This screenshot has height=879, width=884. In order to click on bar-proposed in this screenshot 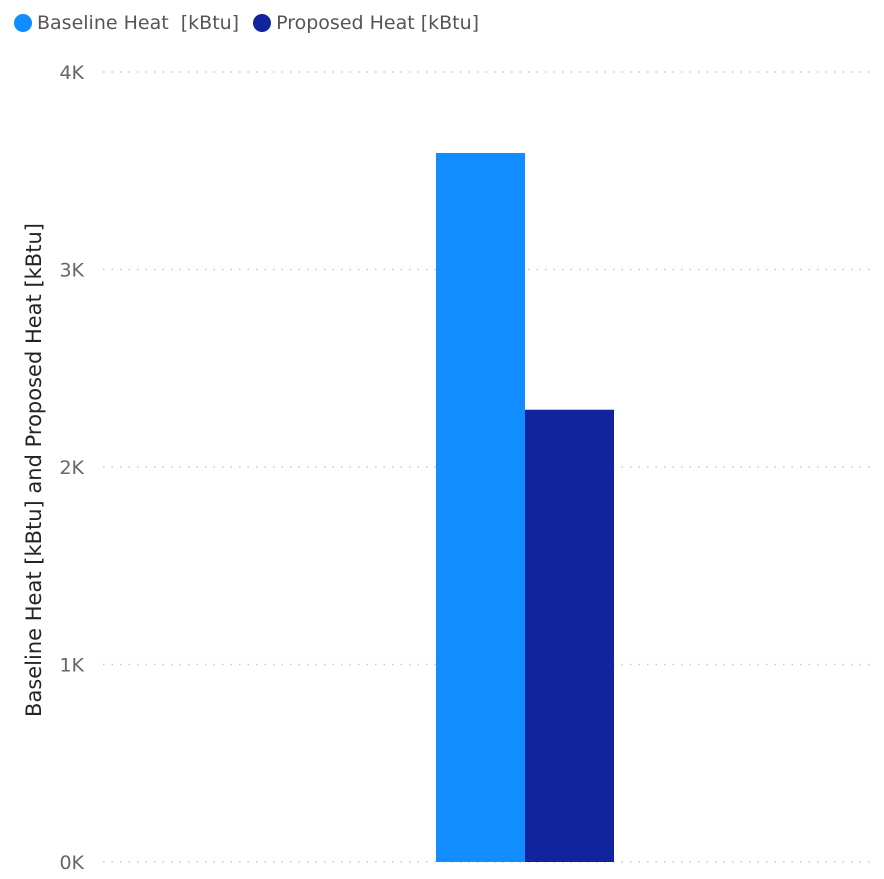, I will do `click(569, 635)`.